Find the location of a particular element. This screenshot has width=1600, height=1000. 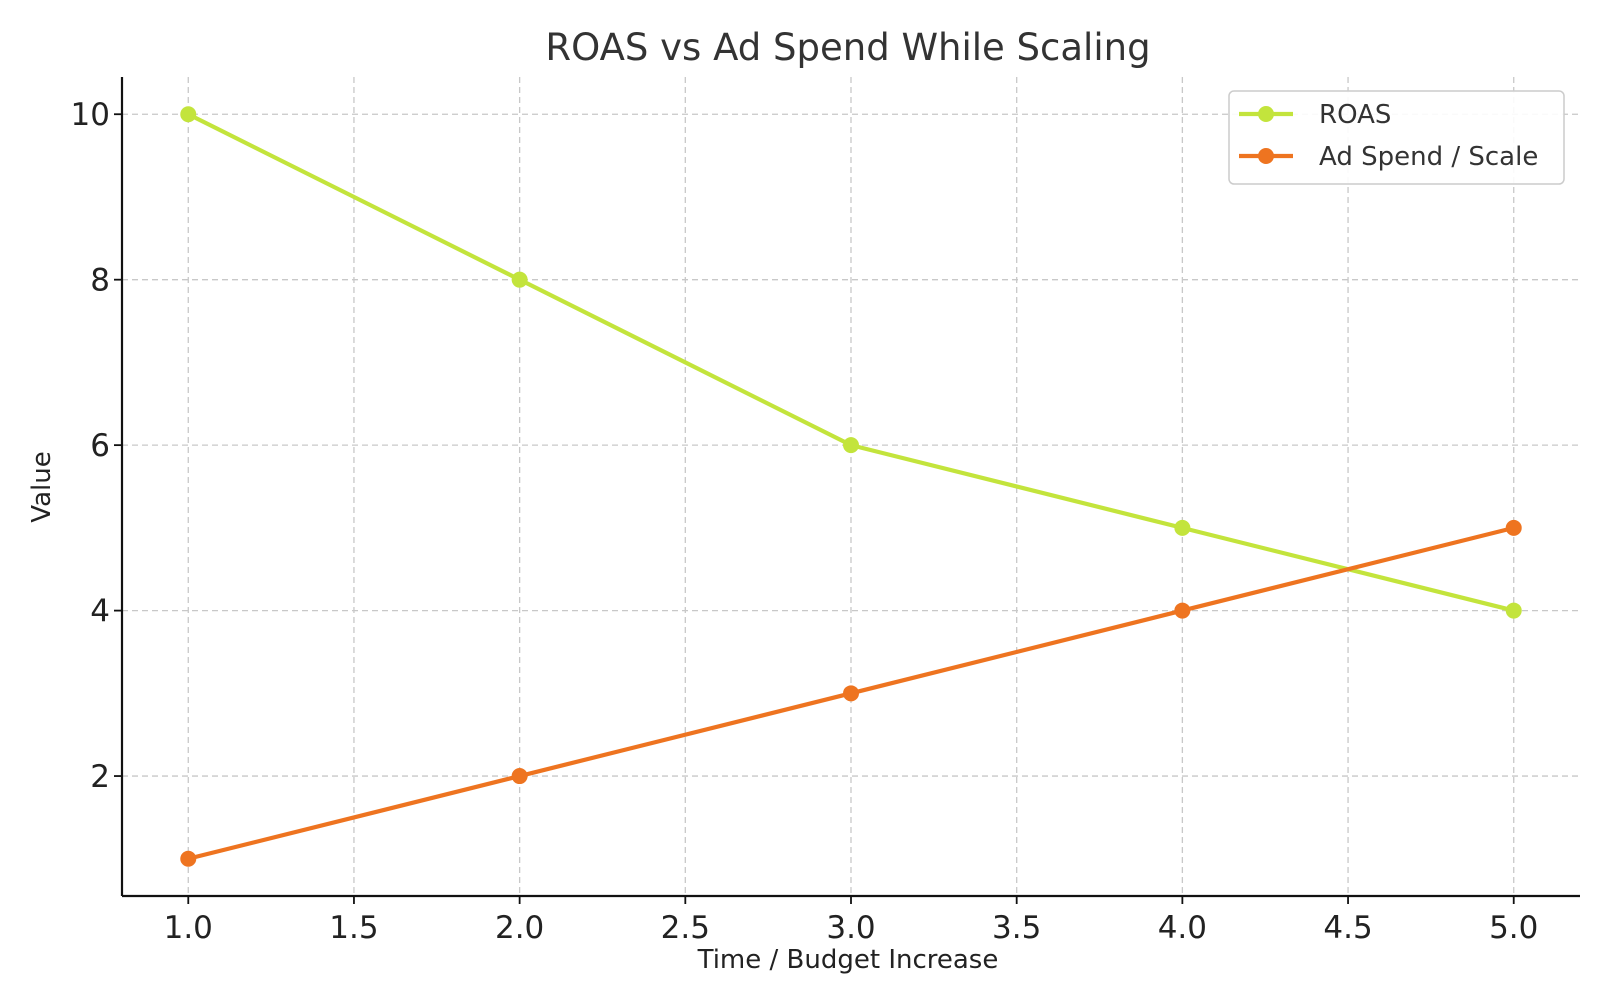

x-tick-label: 5.0 is located at coordinates (1513, 928).